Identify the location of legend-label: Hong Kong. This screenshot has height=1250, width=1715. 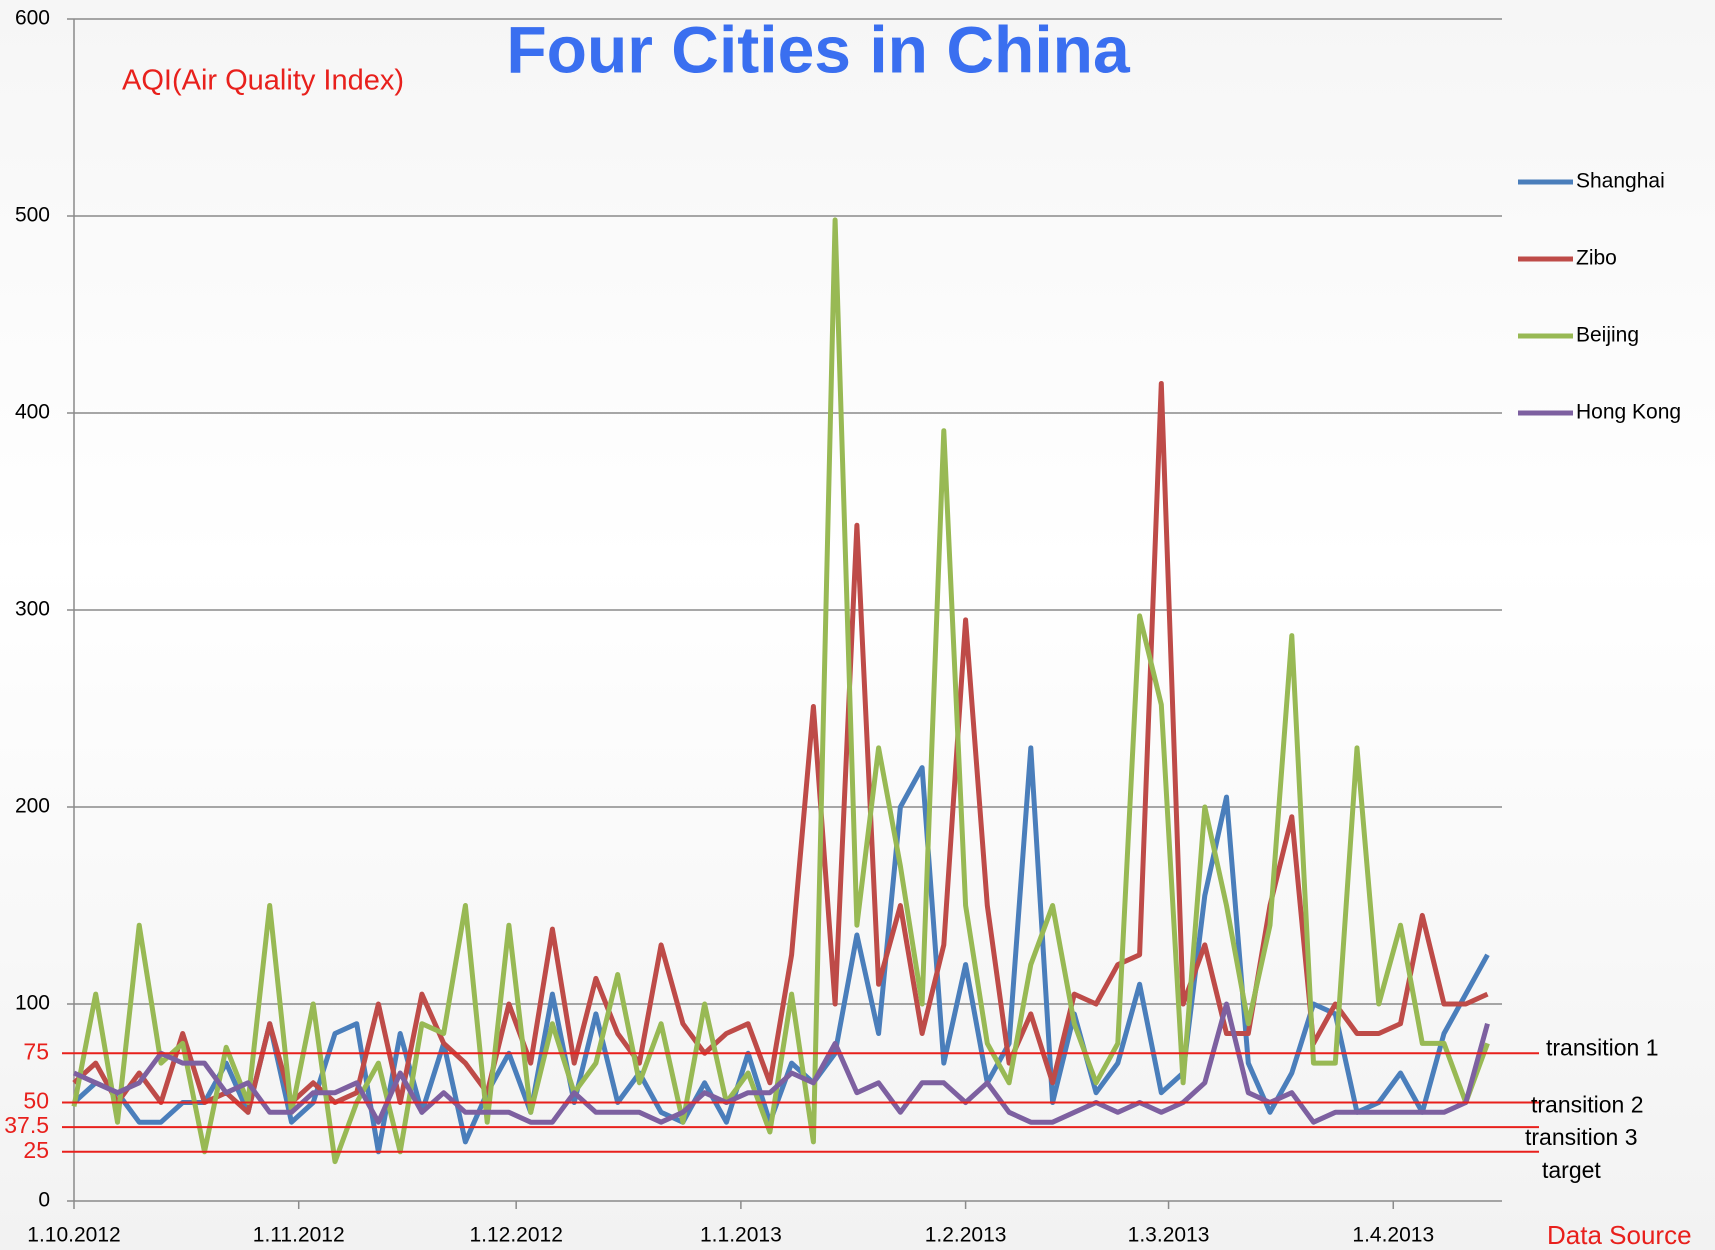
(1628, 412).